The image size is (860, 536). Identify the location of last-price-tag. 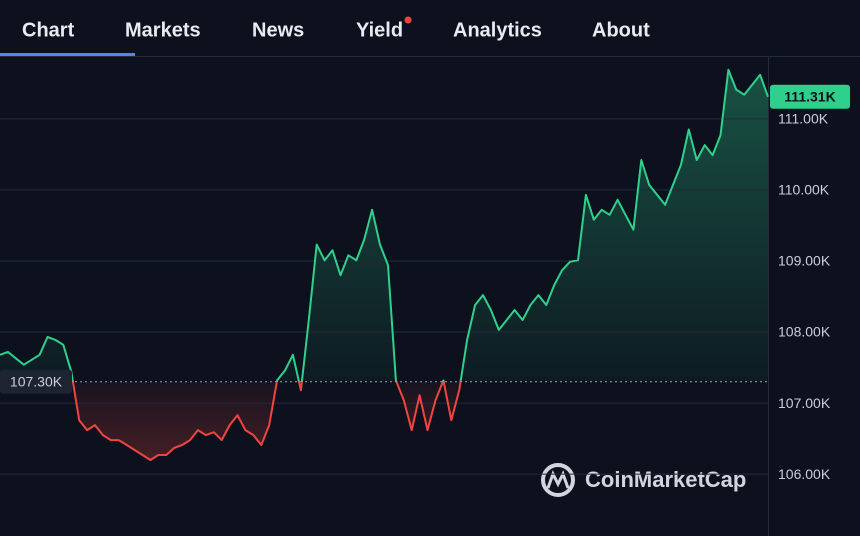
(810, 96).